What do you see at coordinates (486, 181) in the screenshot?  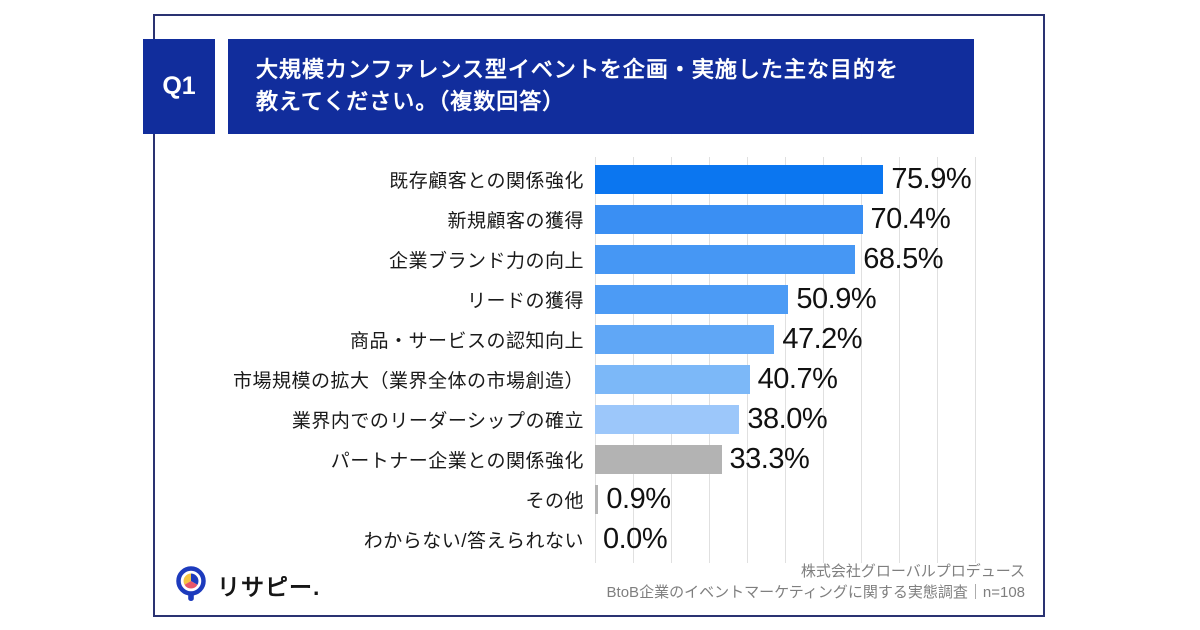 I see `category-label: 既存顧客との関係強化` at bounding box center [486, 181].